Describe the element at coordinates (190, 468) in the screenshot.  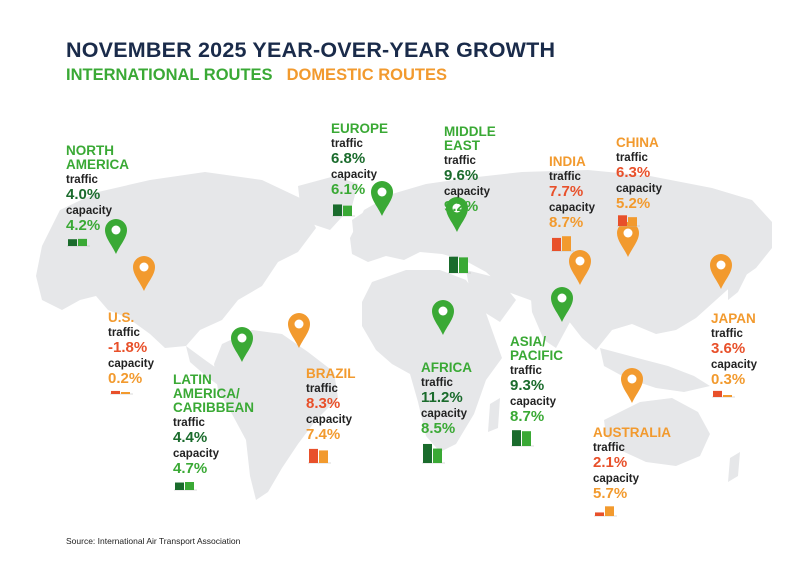
I see `capacity-value: 4.7%` at that location.